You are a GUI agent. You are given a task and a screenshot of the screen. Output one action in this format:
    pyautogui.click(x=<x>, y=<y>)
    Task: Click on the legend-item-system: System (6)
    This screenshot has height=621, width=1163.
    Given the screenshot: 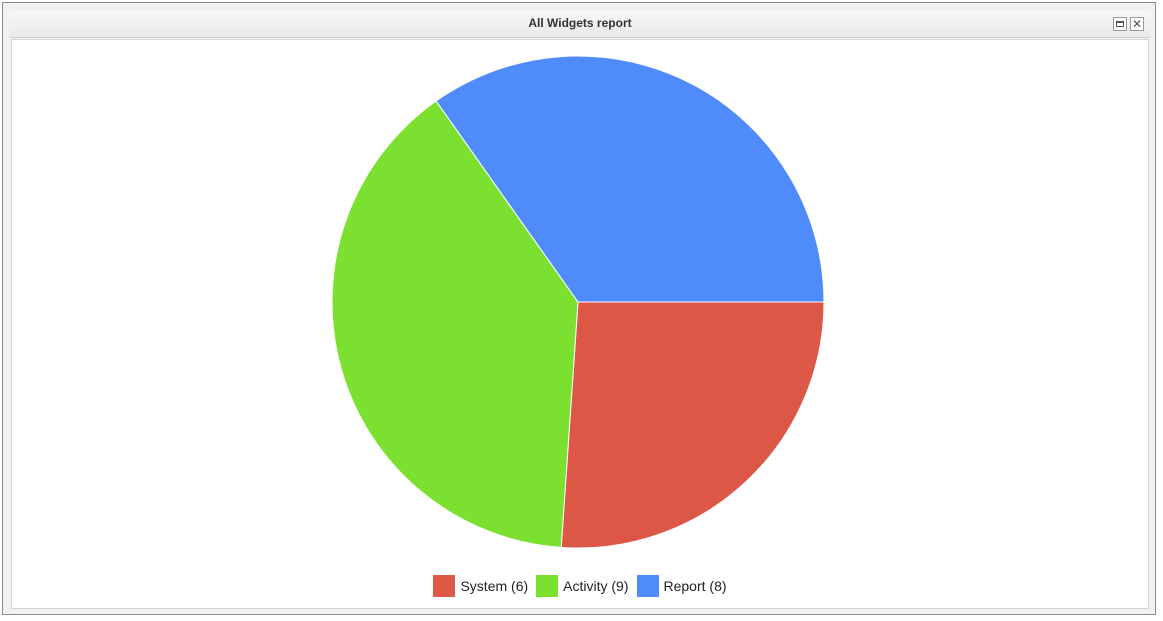 What is the action you would take?
    pyautogui.click(x=480, y=586)
    